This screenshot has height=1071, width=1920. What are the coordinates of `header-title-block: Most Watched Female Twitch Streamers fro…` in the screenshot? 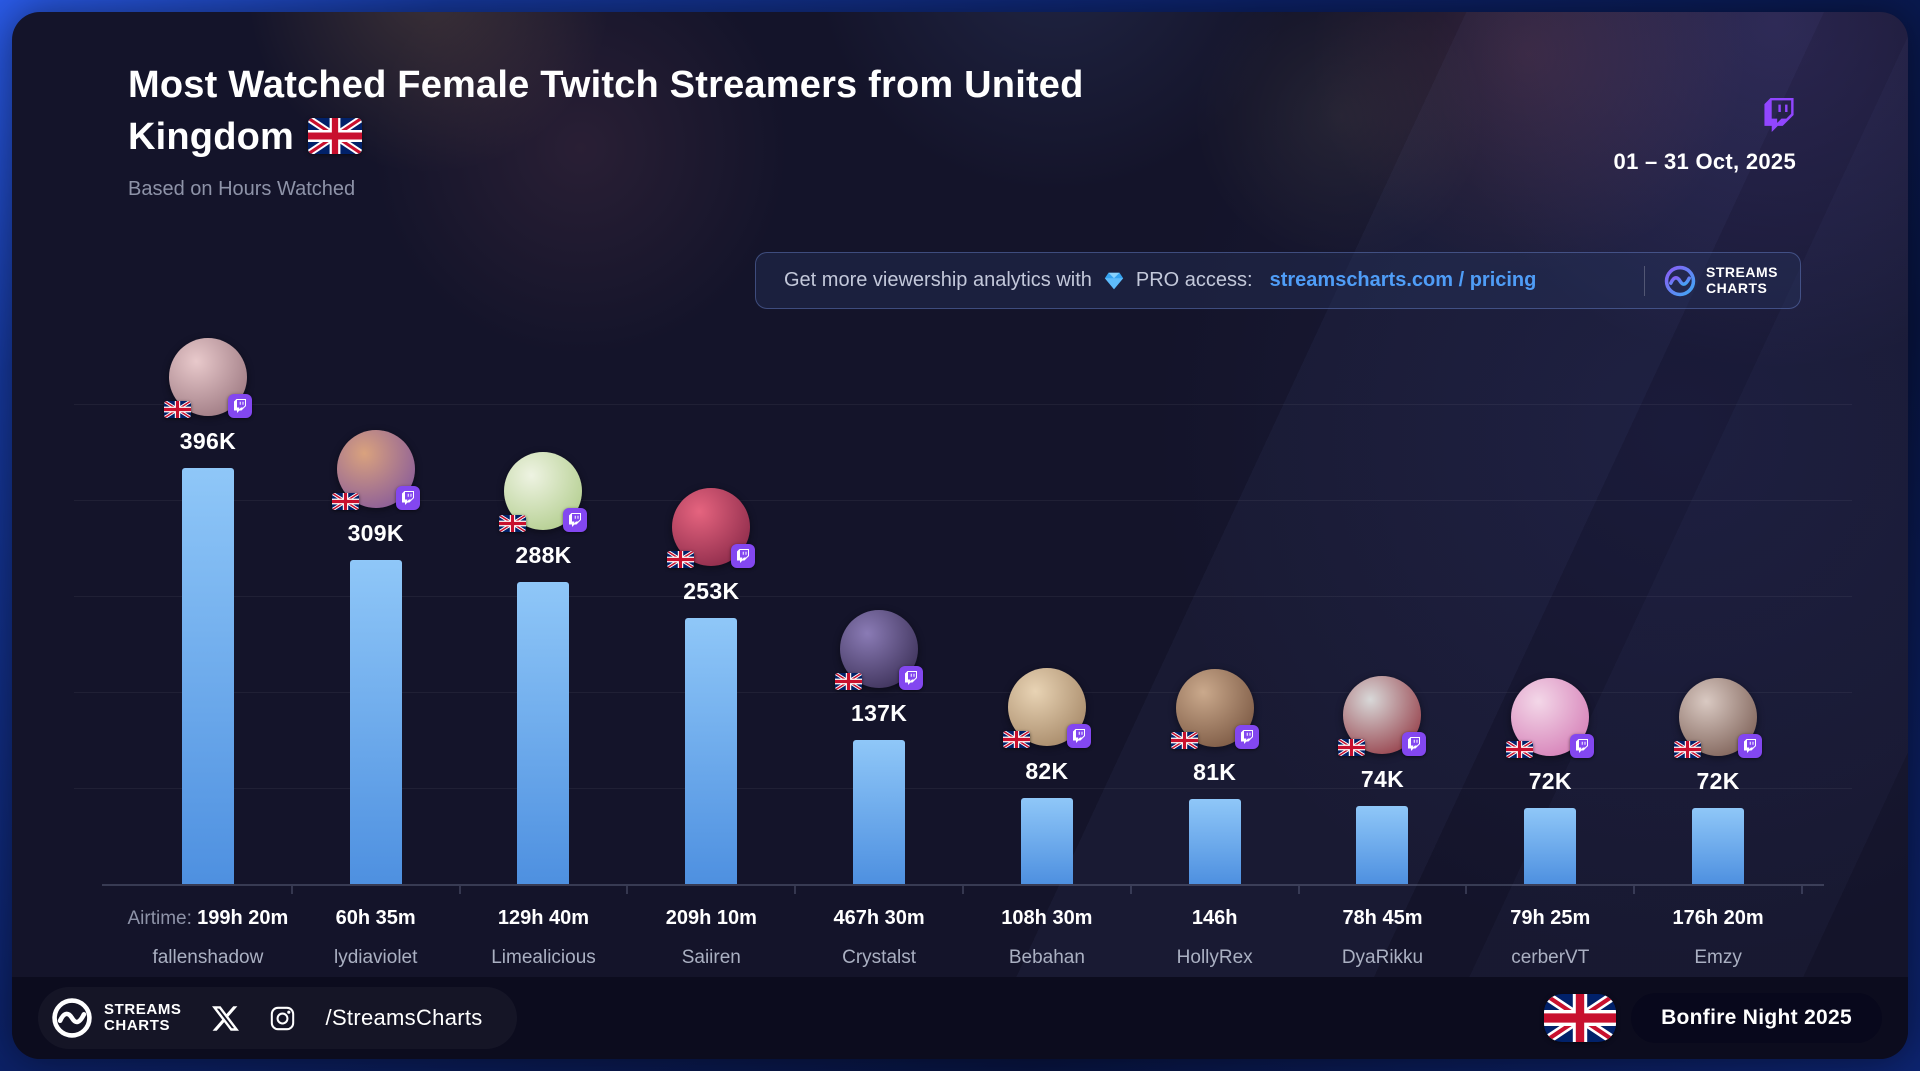 It's located at (638, 130).